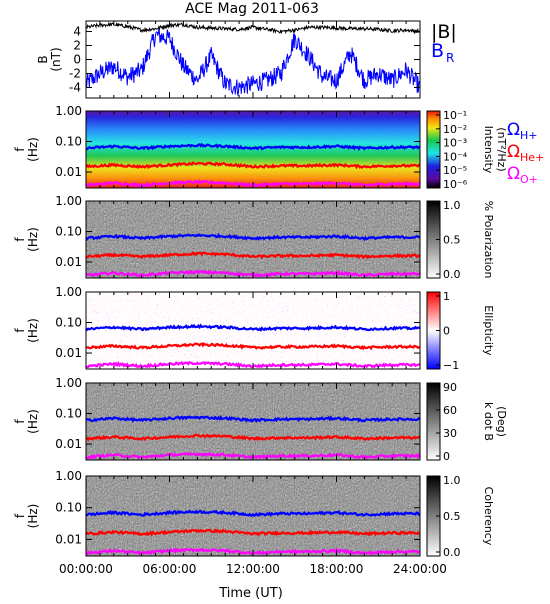 Image resolution: width=550 pixels, height=604 pixels. I want to click on colorbar-label: k dot B, so click(488, 421).